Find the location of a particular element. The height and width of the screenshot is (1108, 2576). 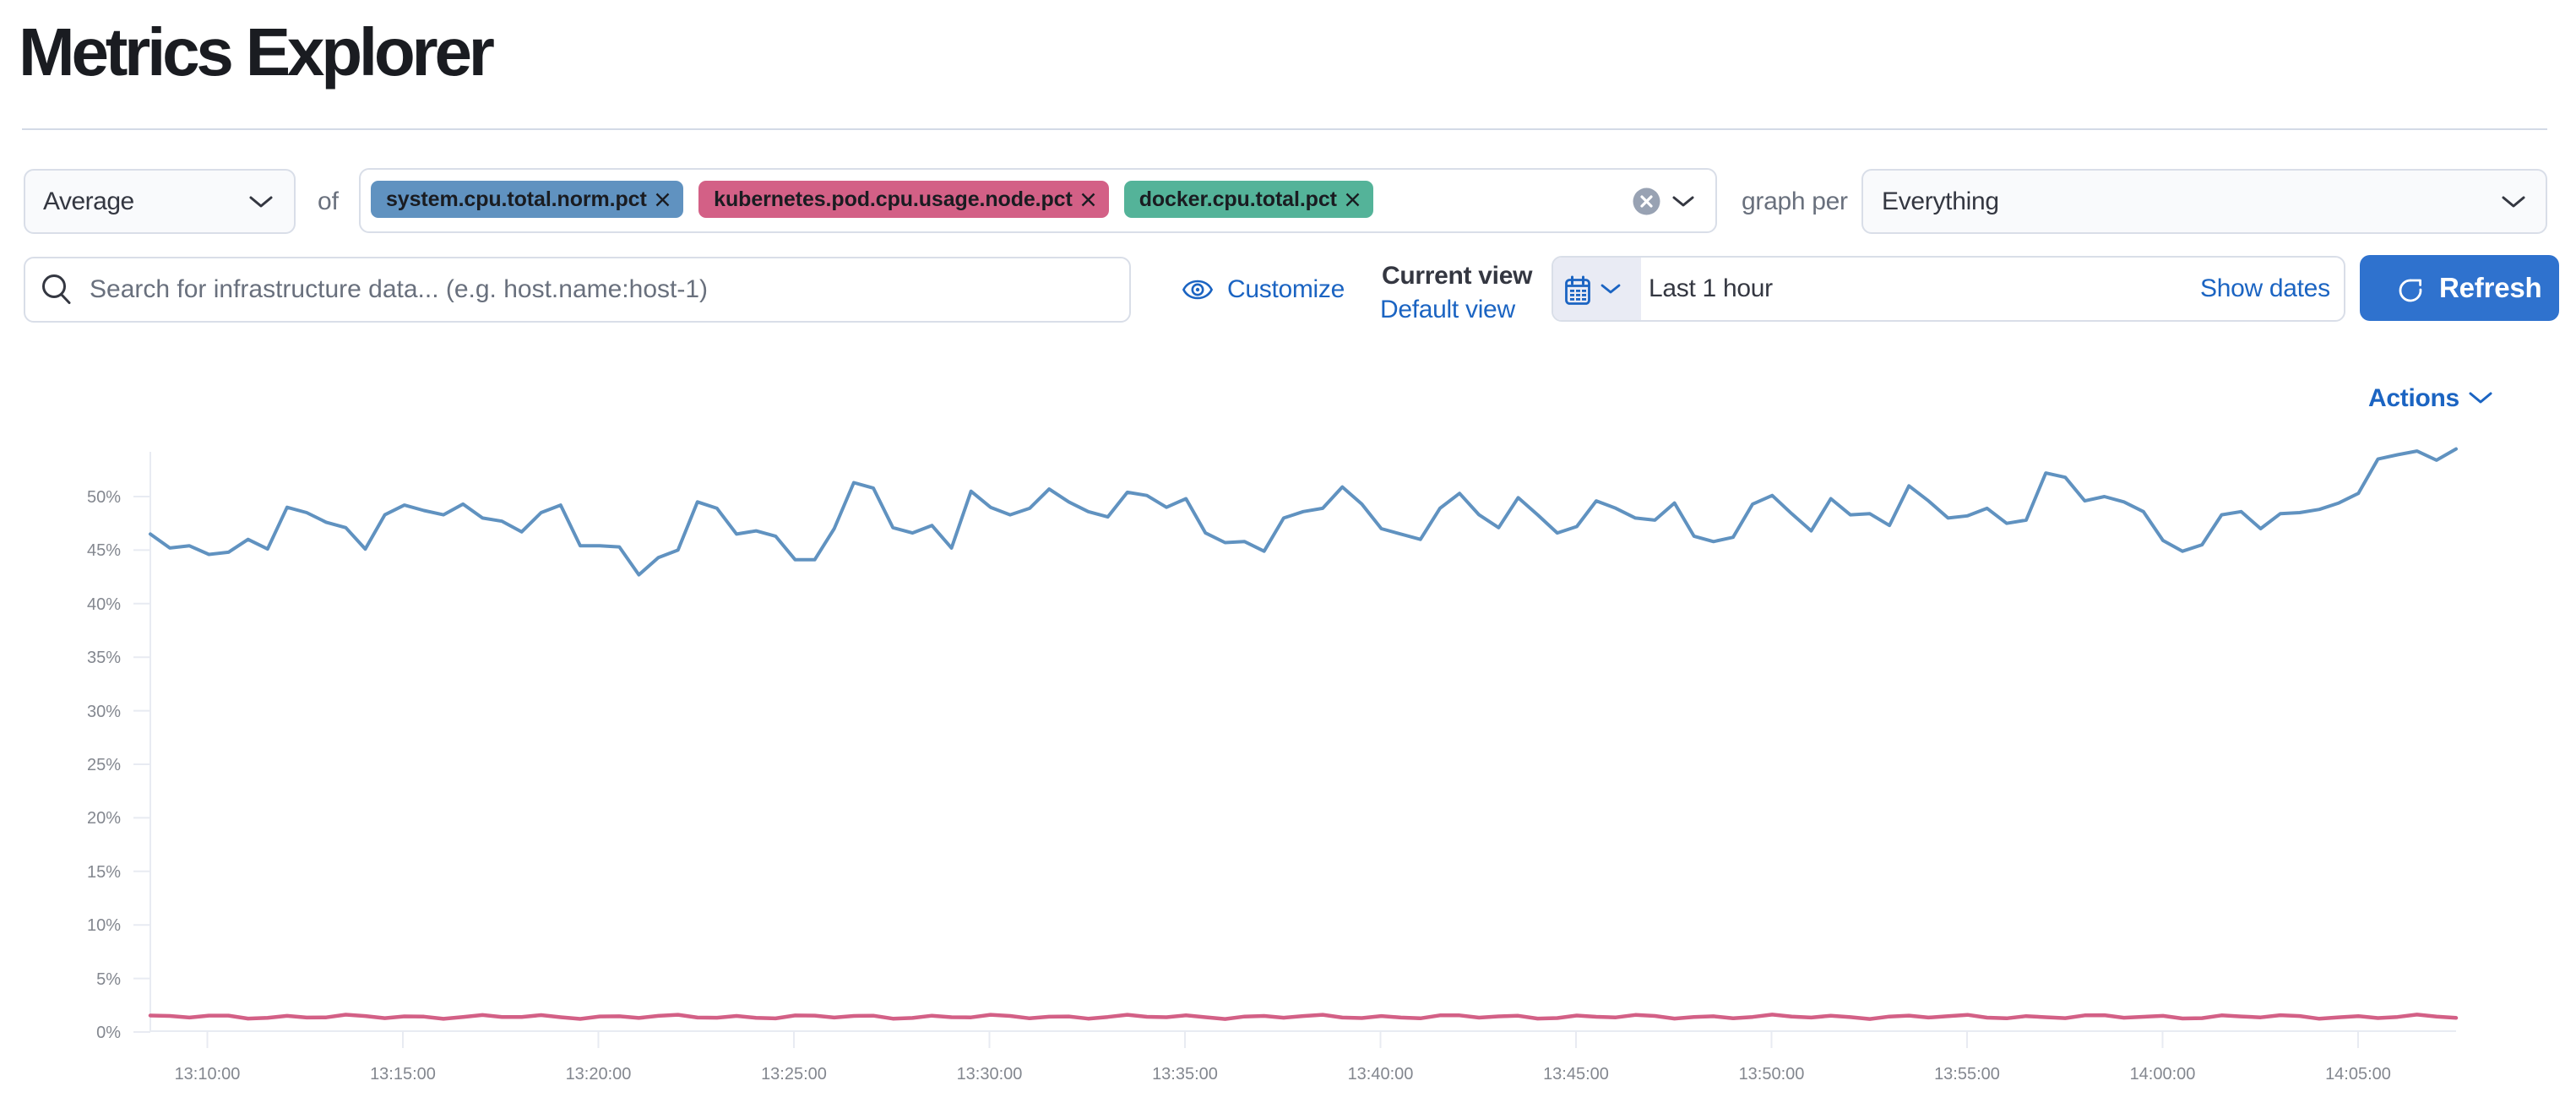

svg-text: 13:20:00 is located at coordinates (599, 1074).